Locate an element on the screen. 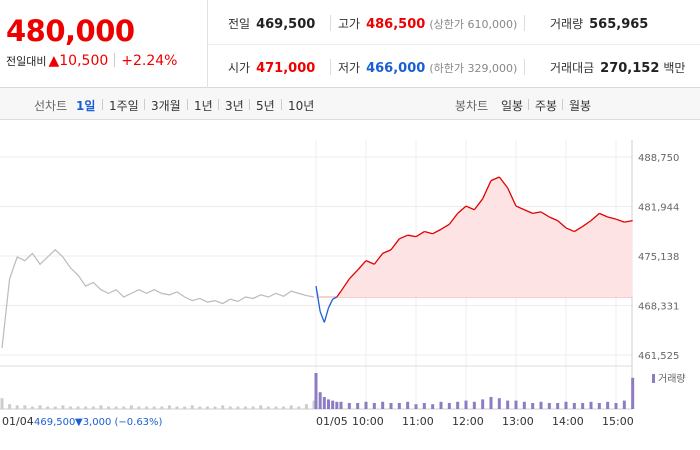 The width and height of the screenshot is (700, 450). y-tick-label: 461,525 is located at coordinates (658, 356).